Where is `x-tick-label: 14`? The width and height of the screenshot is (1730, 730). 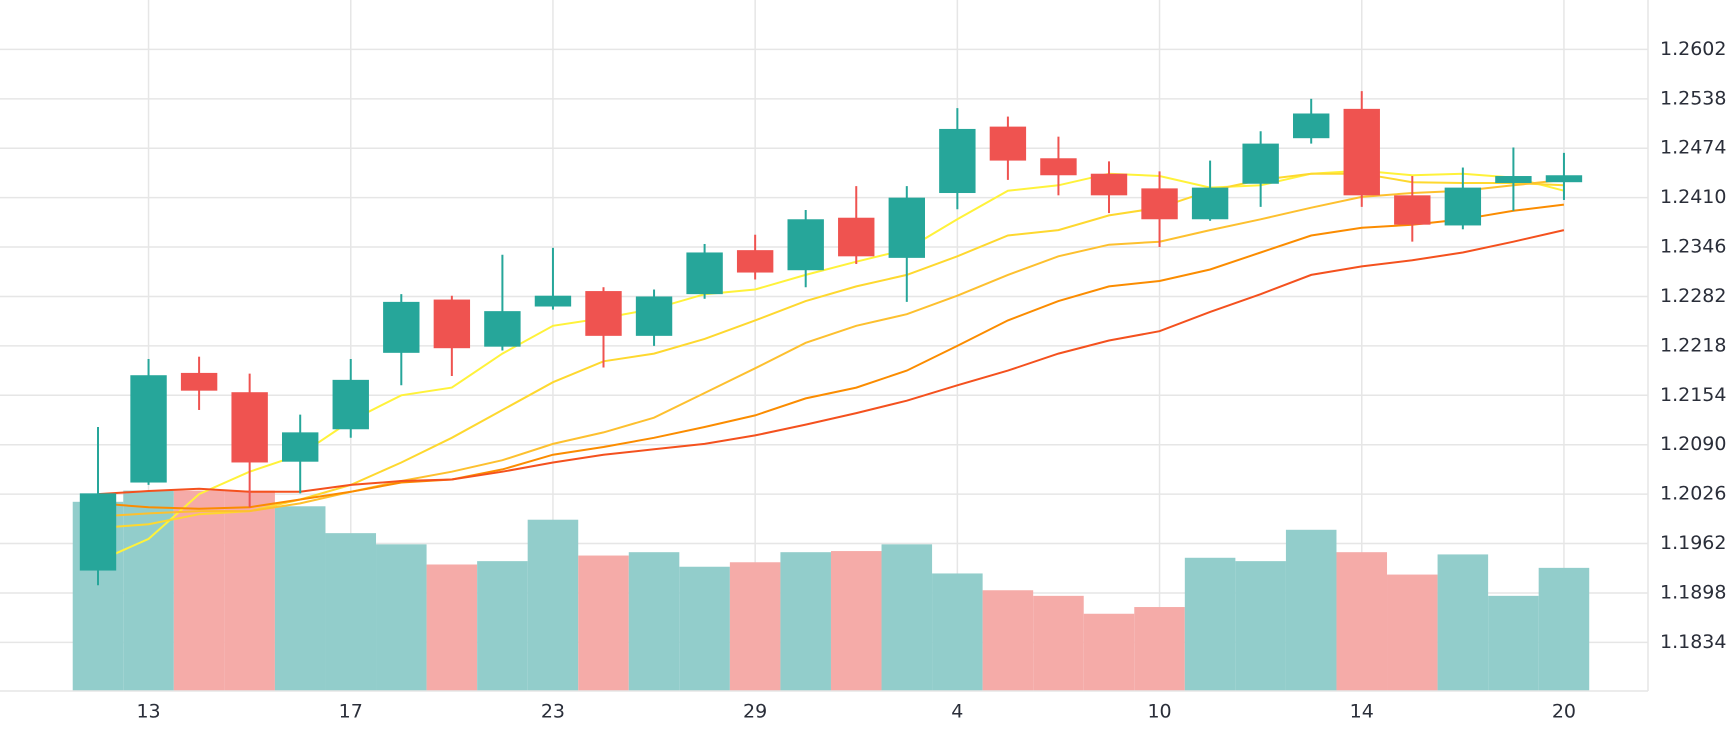 x-tick-label: 14 is located at coordinates (1362, 712).